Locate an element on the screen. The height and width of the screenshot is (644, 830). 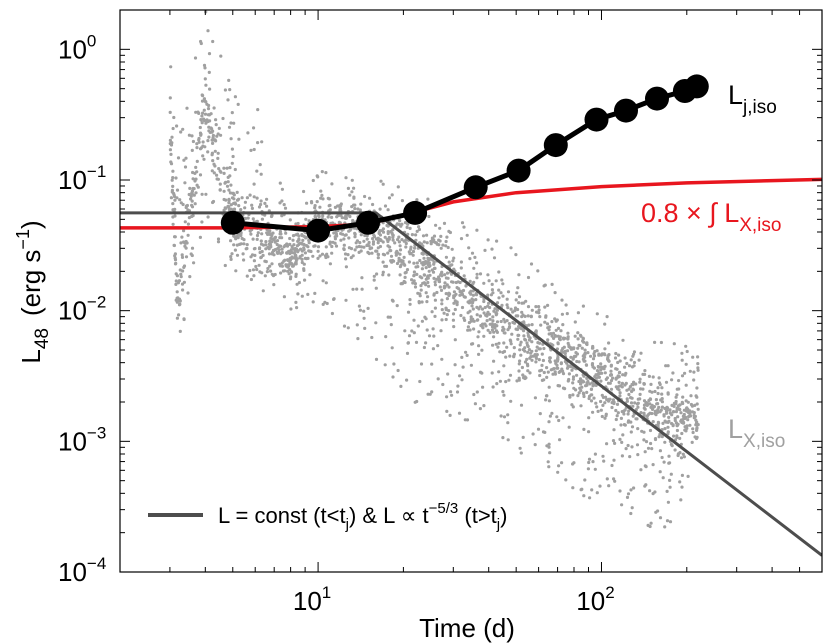
svg-text: L48(erg s−1) is located at coordinates (33, 291).